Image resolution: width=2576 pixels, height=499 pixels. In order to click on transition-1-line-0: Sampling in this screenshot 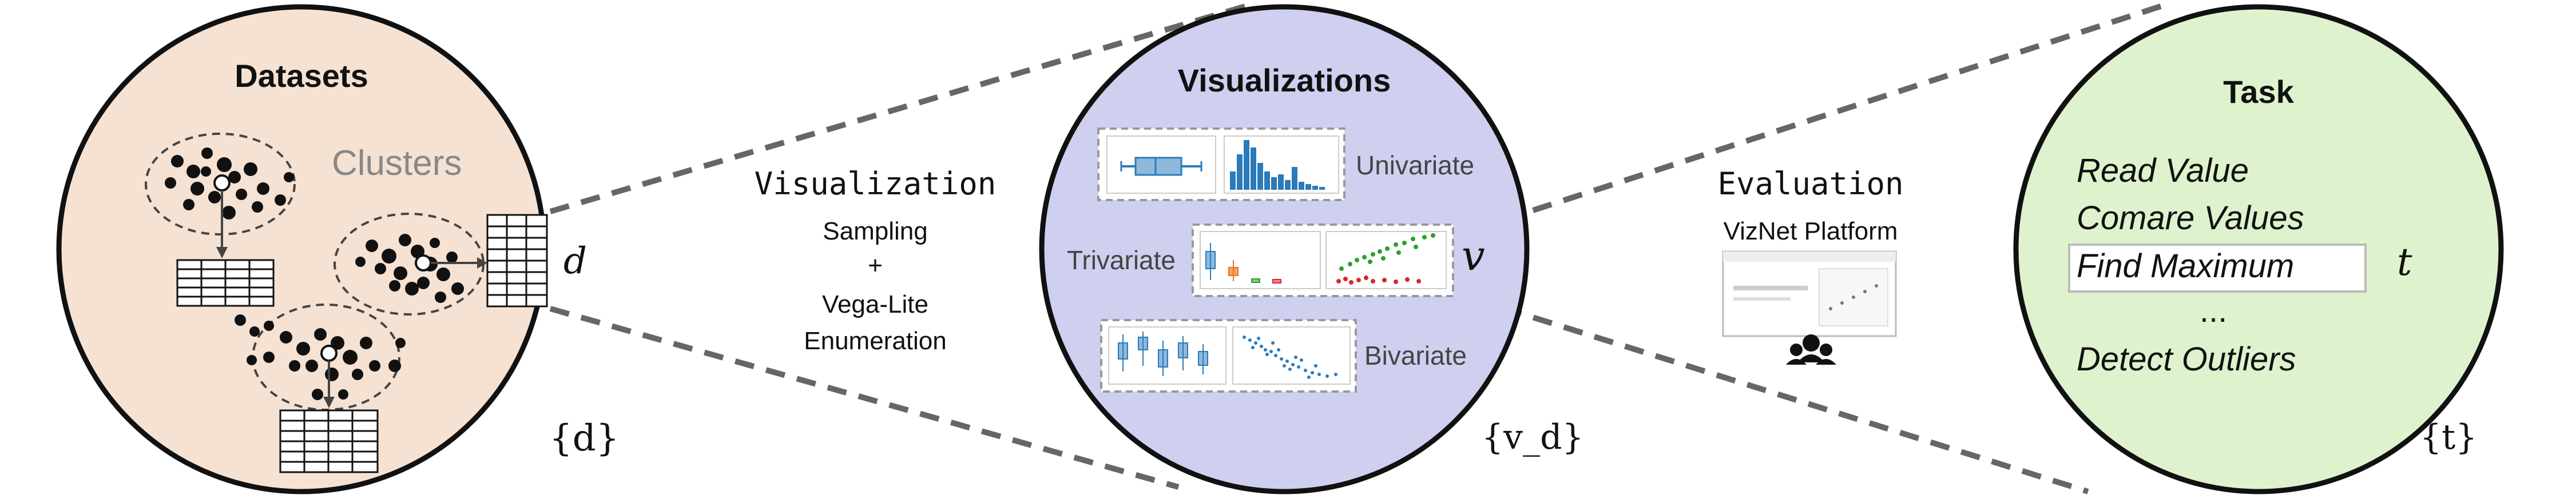, I will do `click(875, 231)`.